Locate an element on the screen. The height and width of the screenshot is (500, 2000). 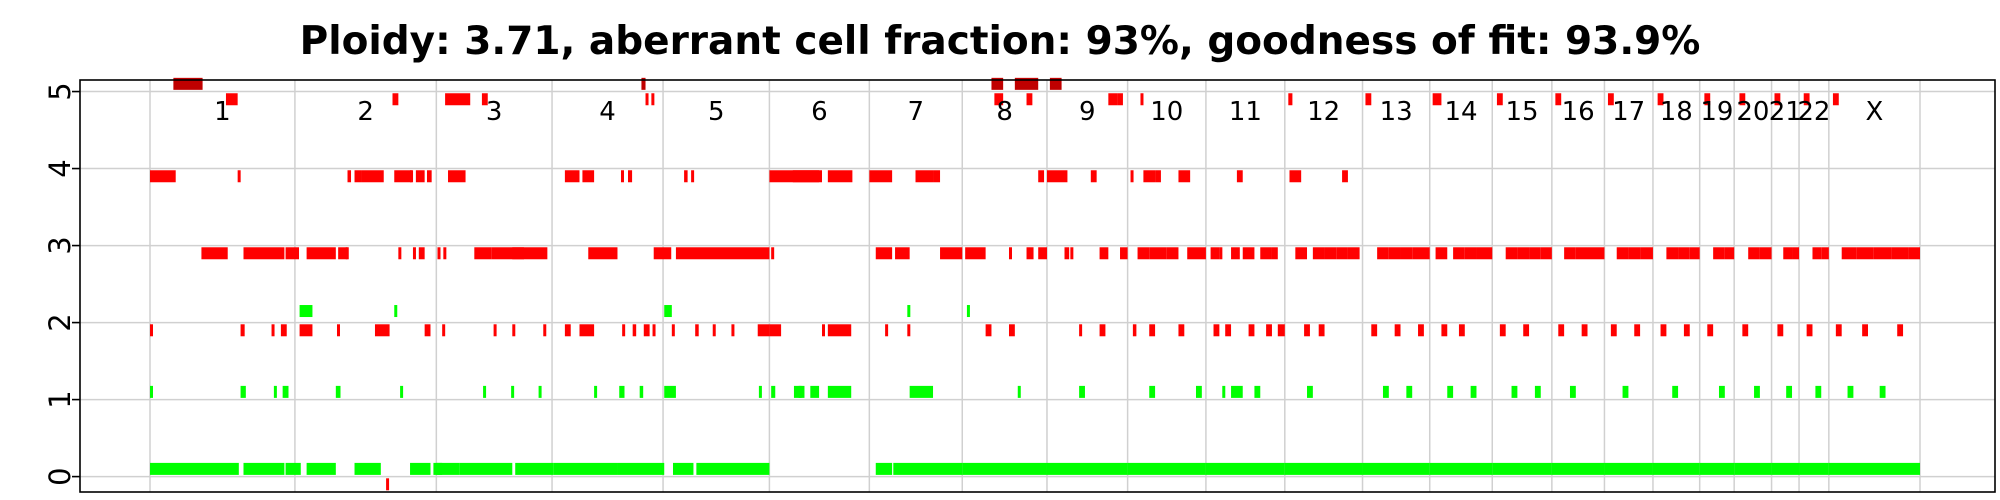
chromosome-label: 16 is located at coordinates (1578, 112).